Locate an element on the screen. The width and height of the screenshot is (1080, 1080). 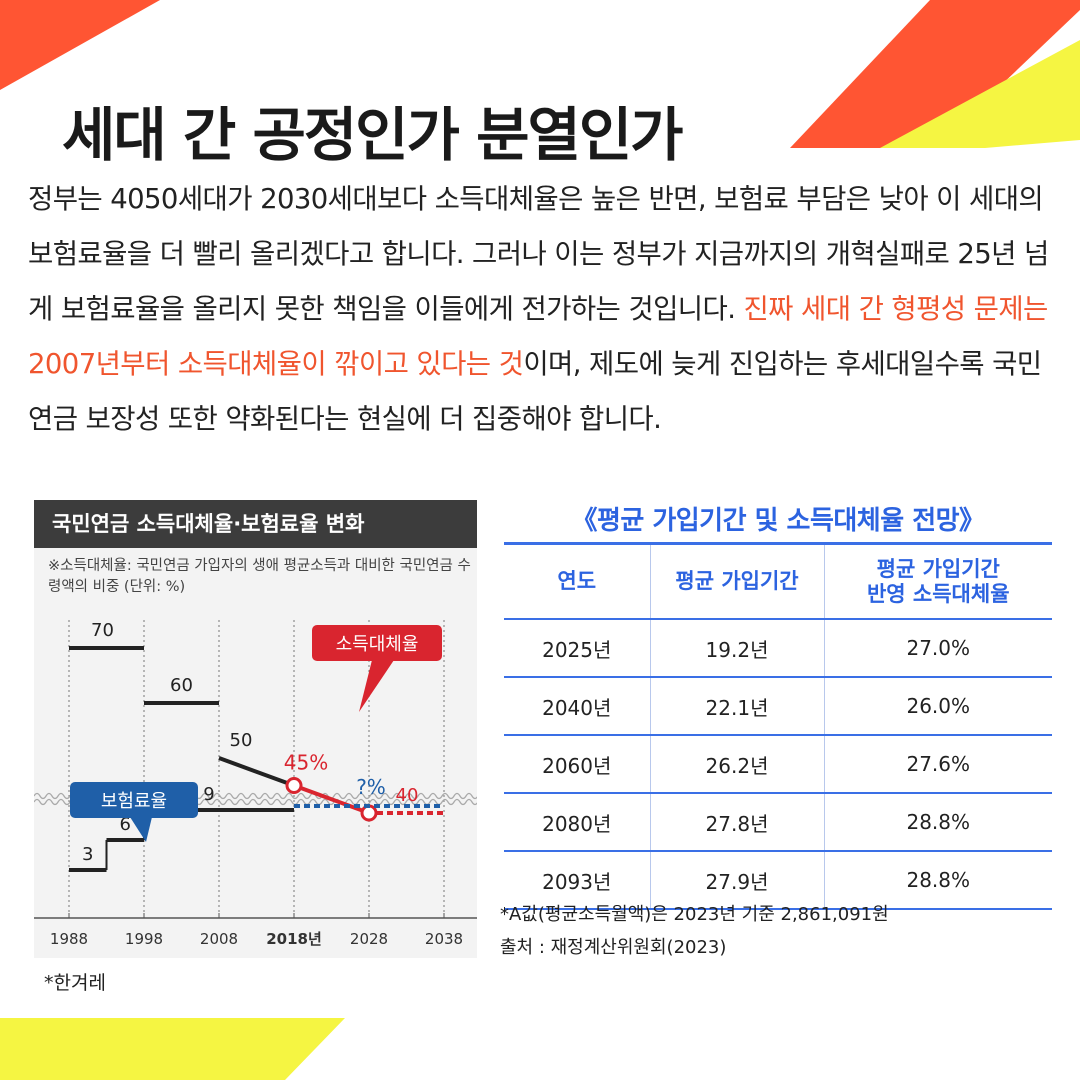
x-tick-label: 2038 is located at coordinates (444, 939).